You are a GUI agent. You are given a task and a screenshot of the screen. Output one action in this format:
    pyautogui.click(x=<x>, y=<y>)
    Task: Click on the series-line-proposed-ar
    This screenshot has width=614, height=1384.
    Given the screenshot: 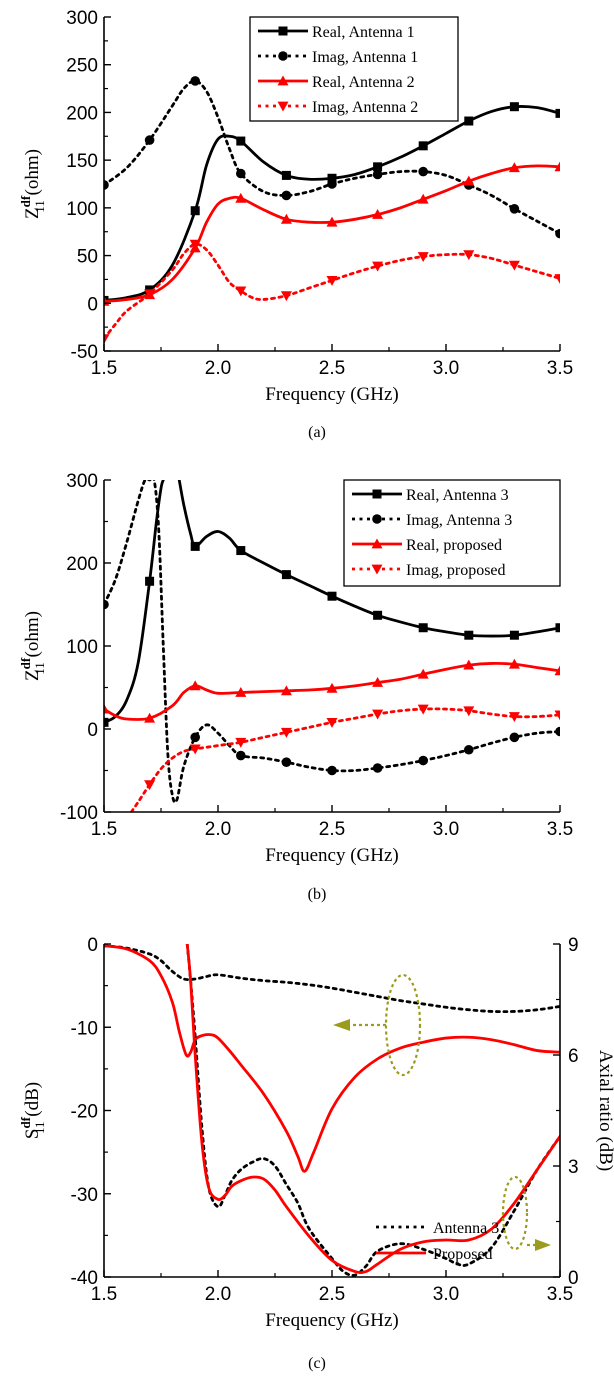 What is the action you would take?
    pyautogui.click(x=372, y=1109)
    